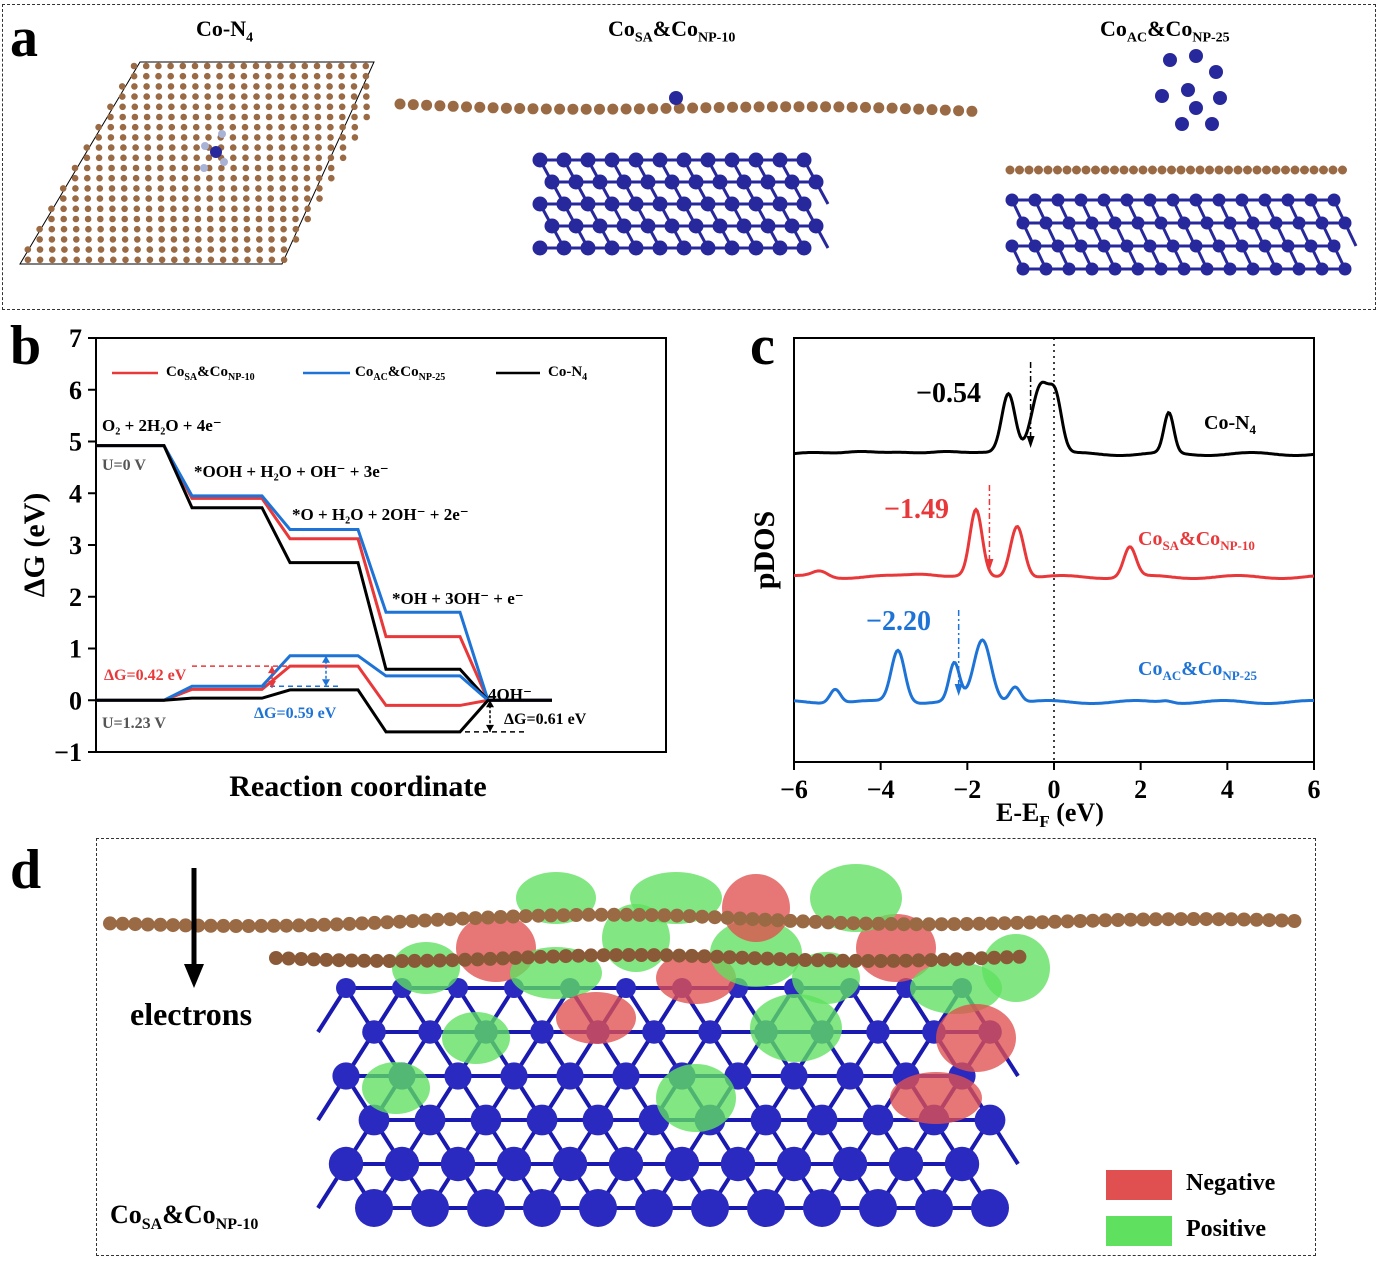  What do you see at coordinates (75, 390) in the screenshot?
I see `y-tick-label: 6` at bounding box center [75, 390].